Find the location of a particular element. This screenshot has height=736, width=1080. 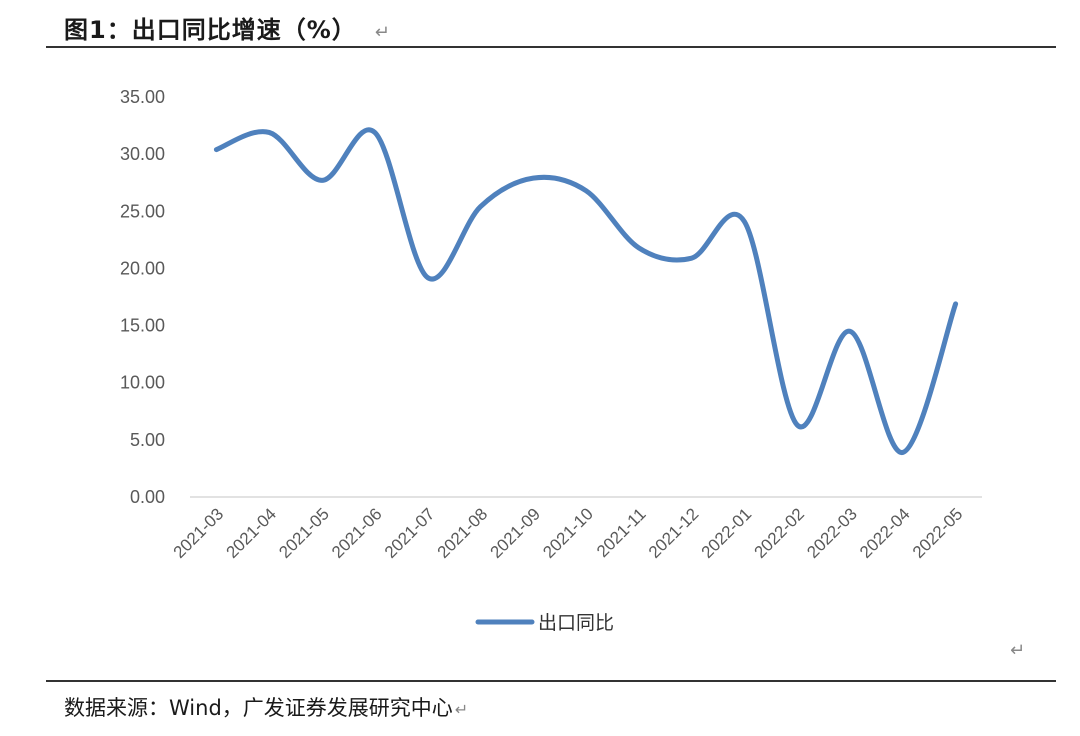

y-tick-label: 5.00 is located at coordinates (147, 440).